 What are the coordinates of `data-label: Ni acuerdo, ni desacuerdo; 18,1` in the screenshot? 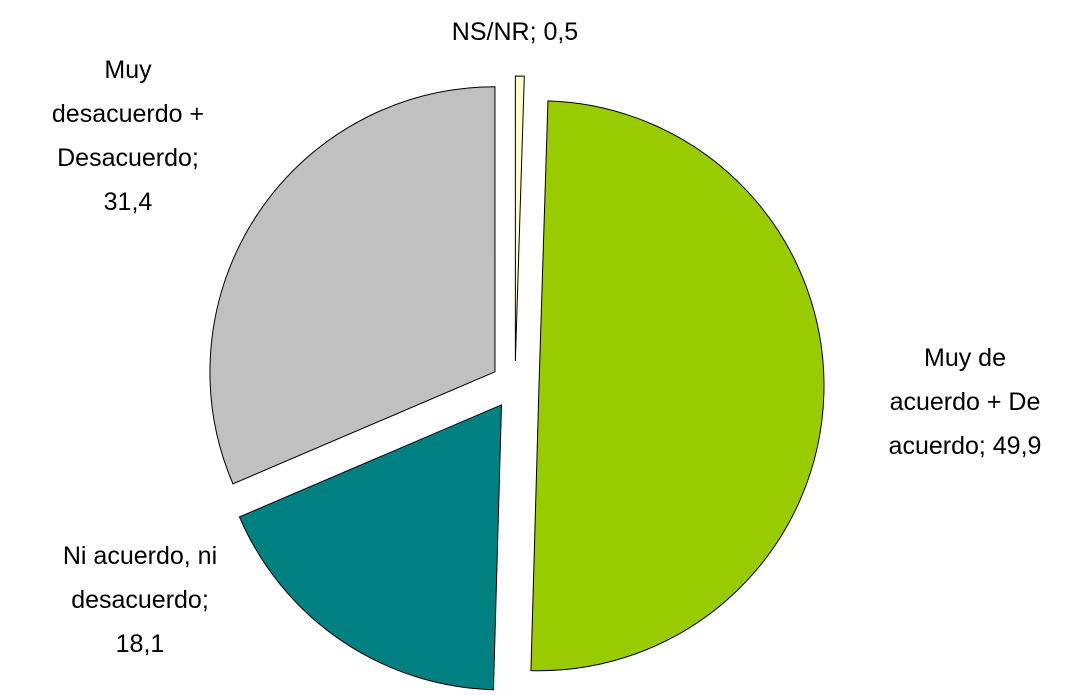 It's located at (140, 600).